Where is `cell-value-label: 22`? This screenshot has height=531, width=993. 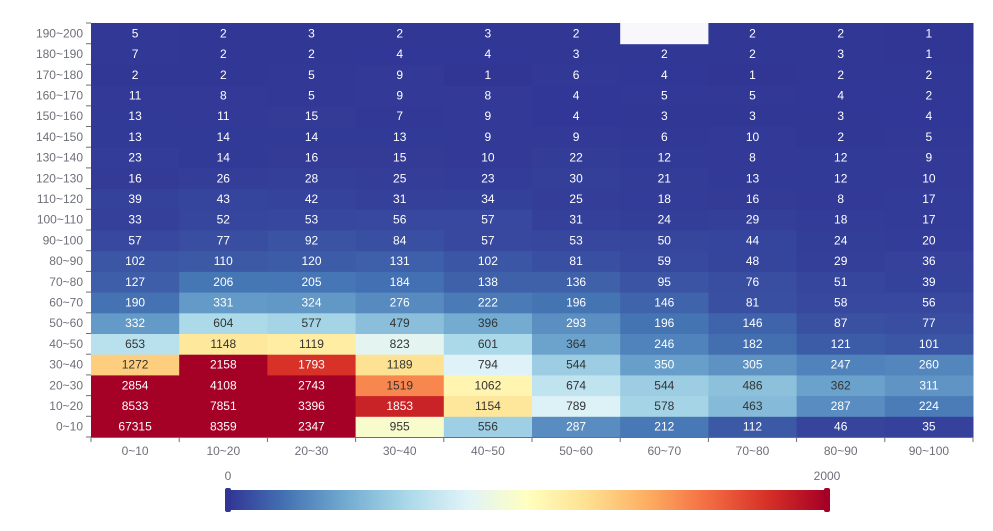
cell-value-label: 22 is located at coordinates (576, 158).